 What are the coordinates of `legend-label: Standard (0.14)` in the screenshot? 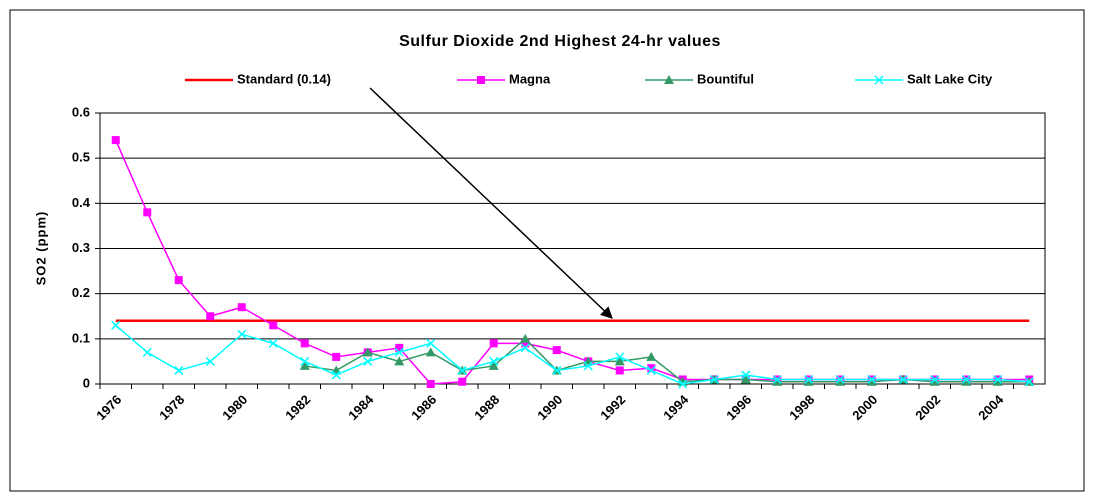 It's located at (284, 78).